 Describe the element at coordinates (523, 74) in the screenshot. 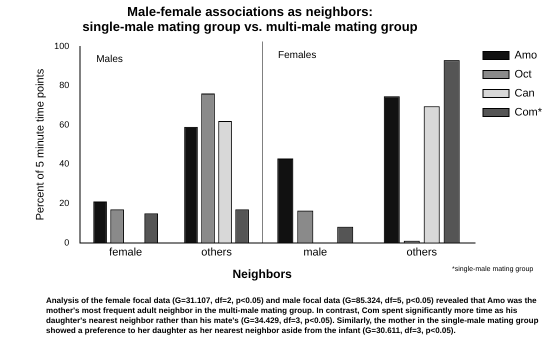

I see `legend-label: Oct` at that location.